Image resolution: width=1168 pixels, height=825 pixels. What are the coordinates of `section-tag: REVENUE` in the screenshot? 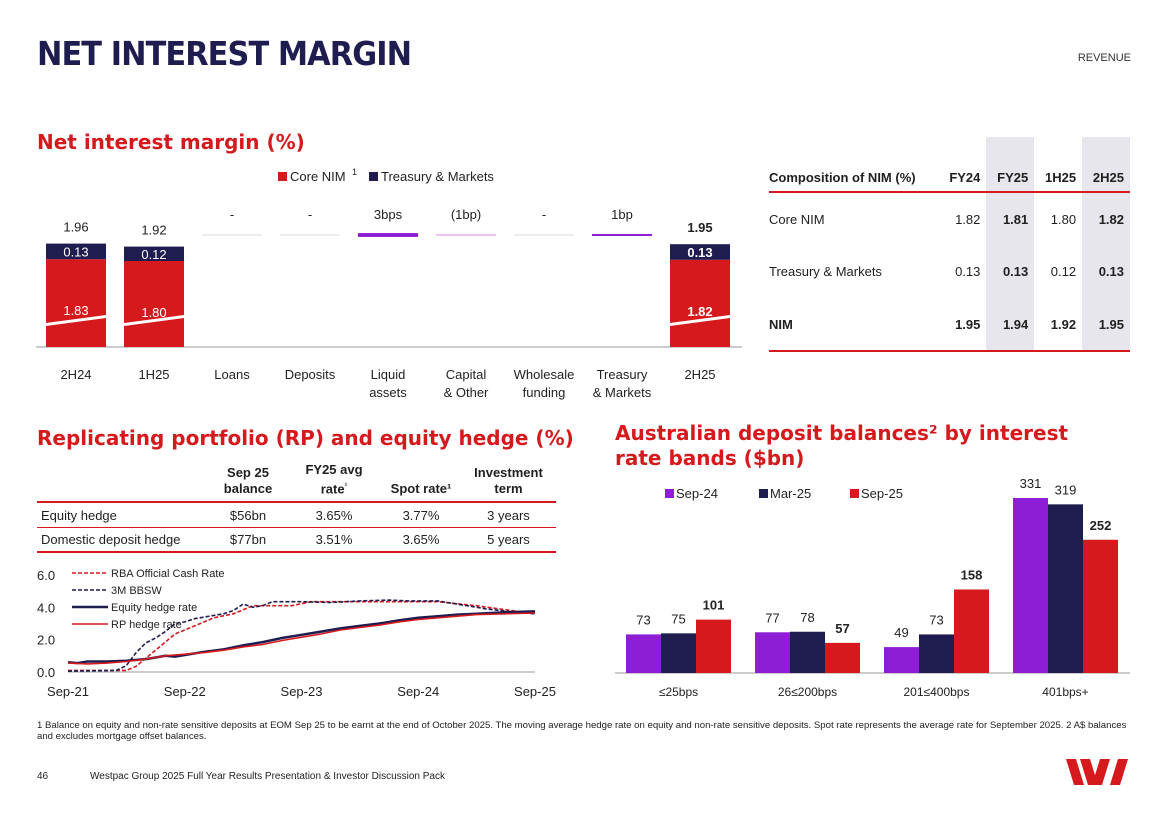 It's located at (1104, 58).